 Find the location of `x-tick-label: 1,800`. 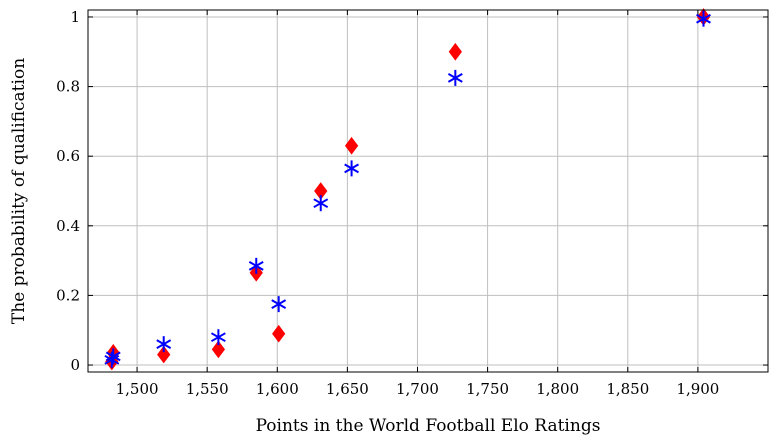

x-tick-label: 1,800 is located at coordinates (557, 389).